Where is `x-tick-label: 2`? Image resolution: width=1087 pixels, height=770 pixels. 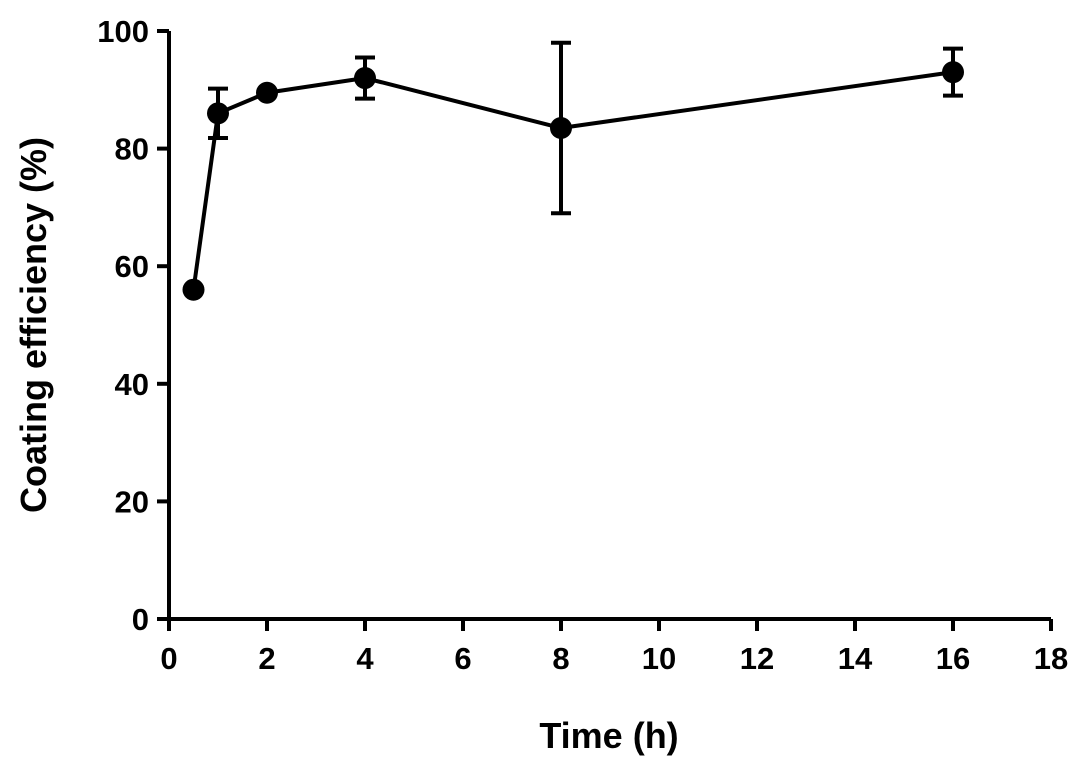 x-tick-label: 2 is located at coordinates (266, 658).